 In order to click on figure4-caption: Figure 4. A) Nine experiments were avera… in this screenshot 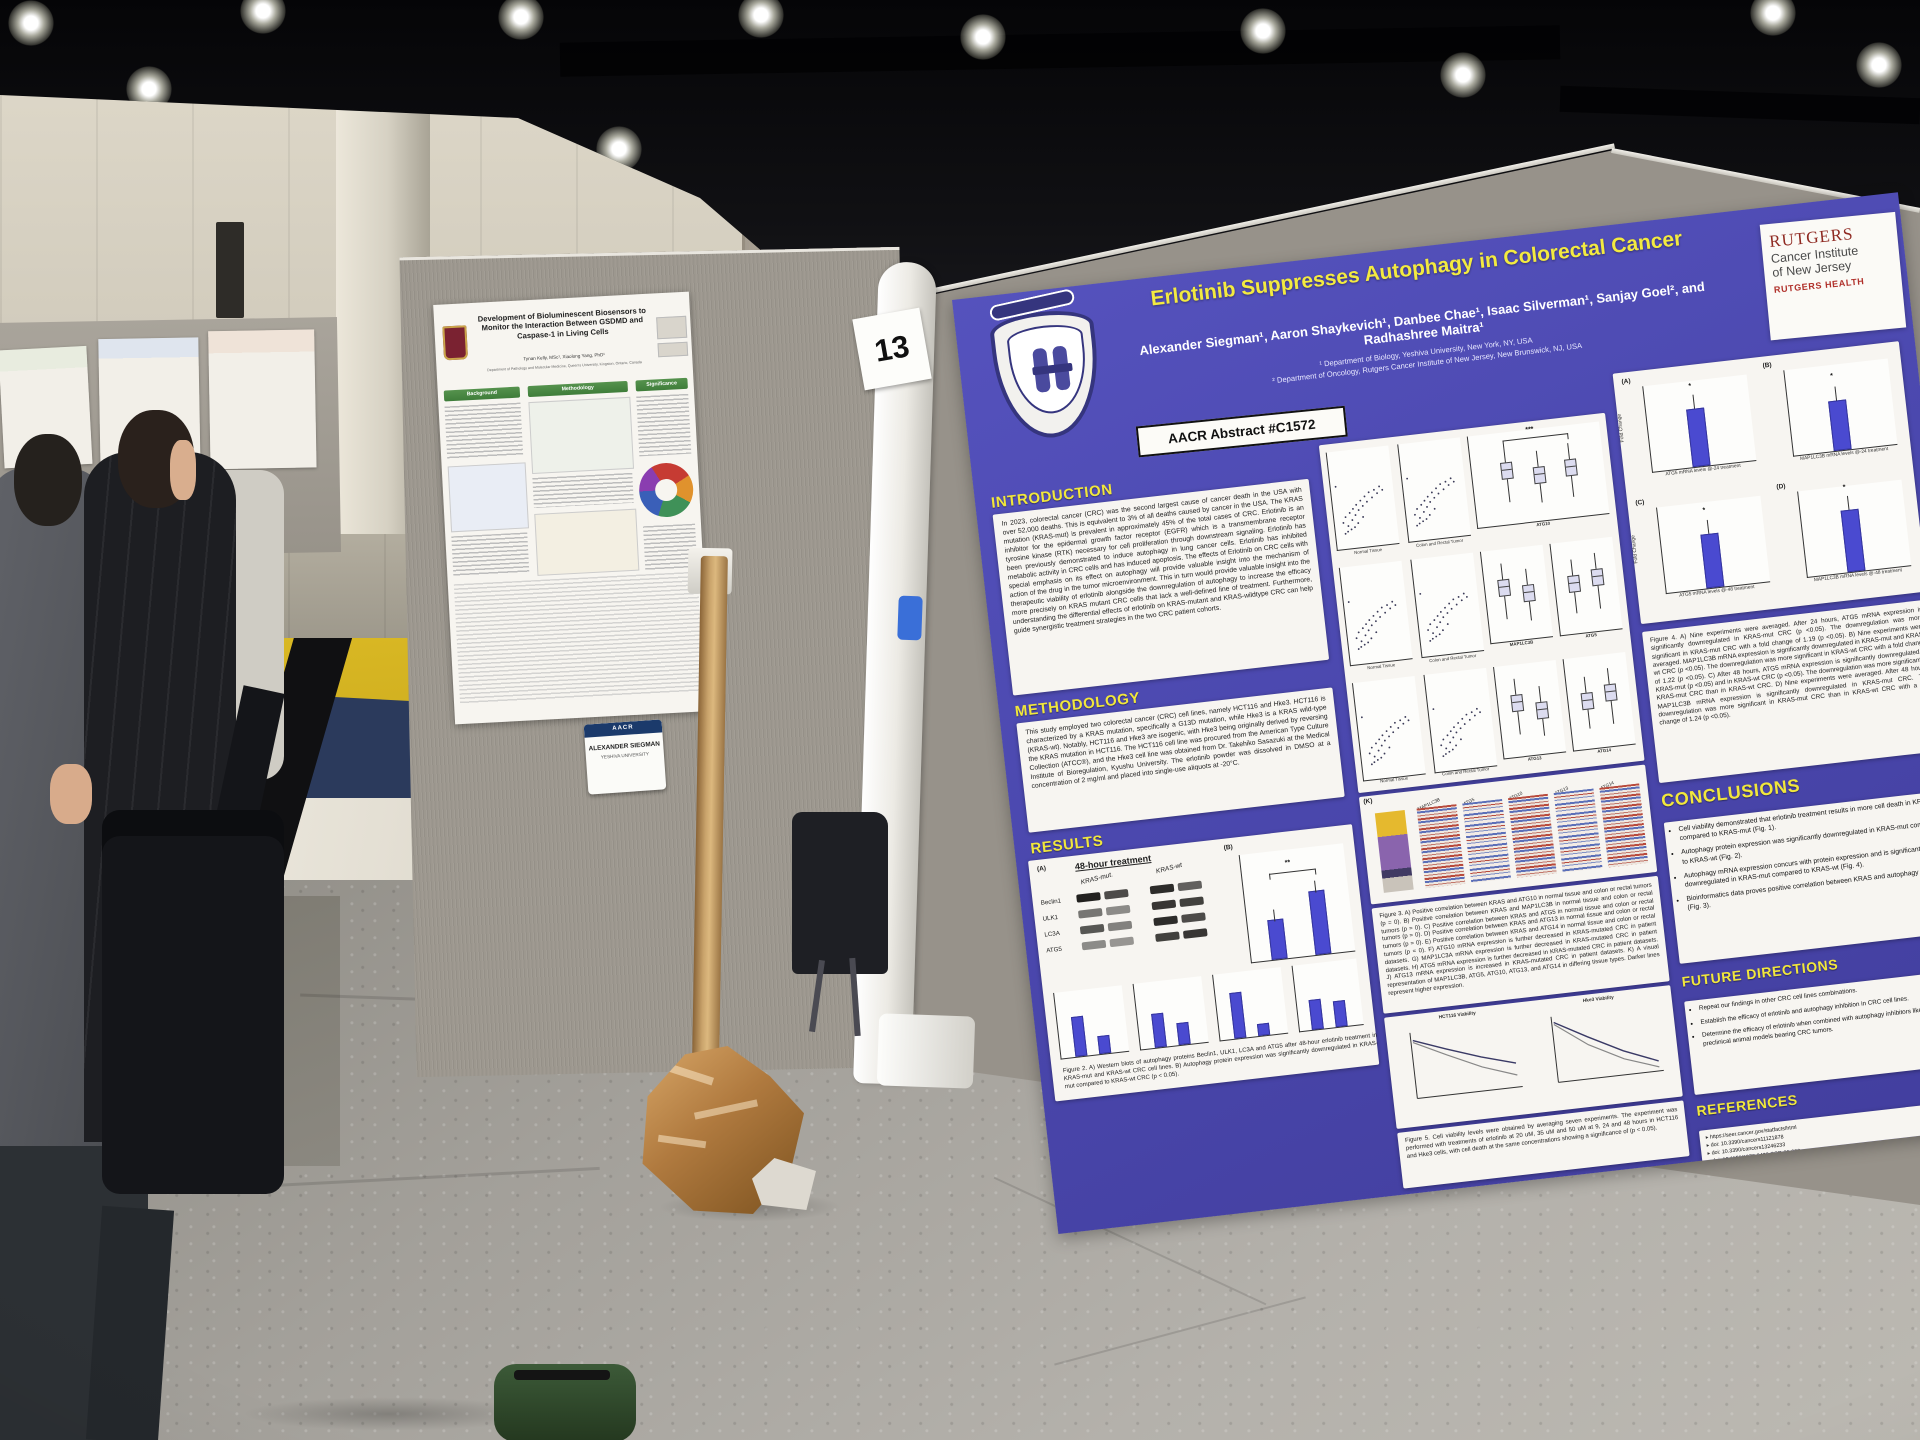, I will do `click(1784, 666)`.